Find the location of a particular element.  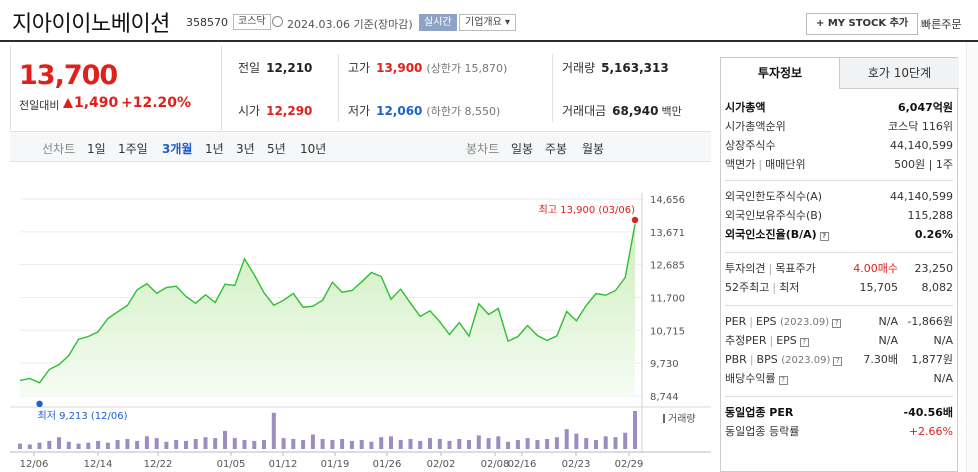

par-unit-row: 액면가 | 매매단위 500원 | 1주 is located at coordinates (839, 164).